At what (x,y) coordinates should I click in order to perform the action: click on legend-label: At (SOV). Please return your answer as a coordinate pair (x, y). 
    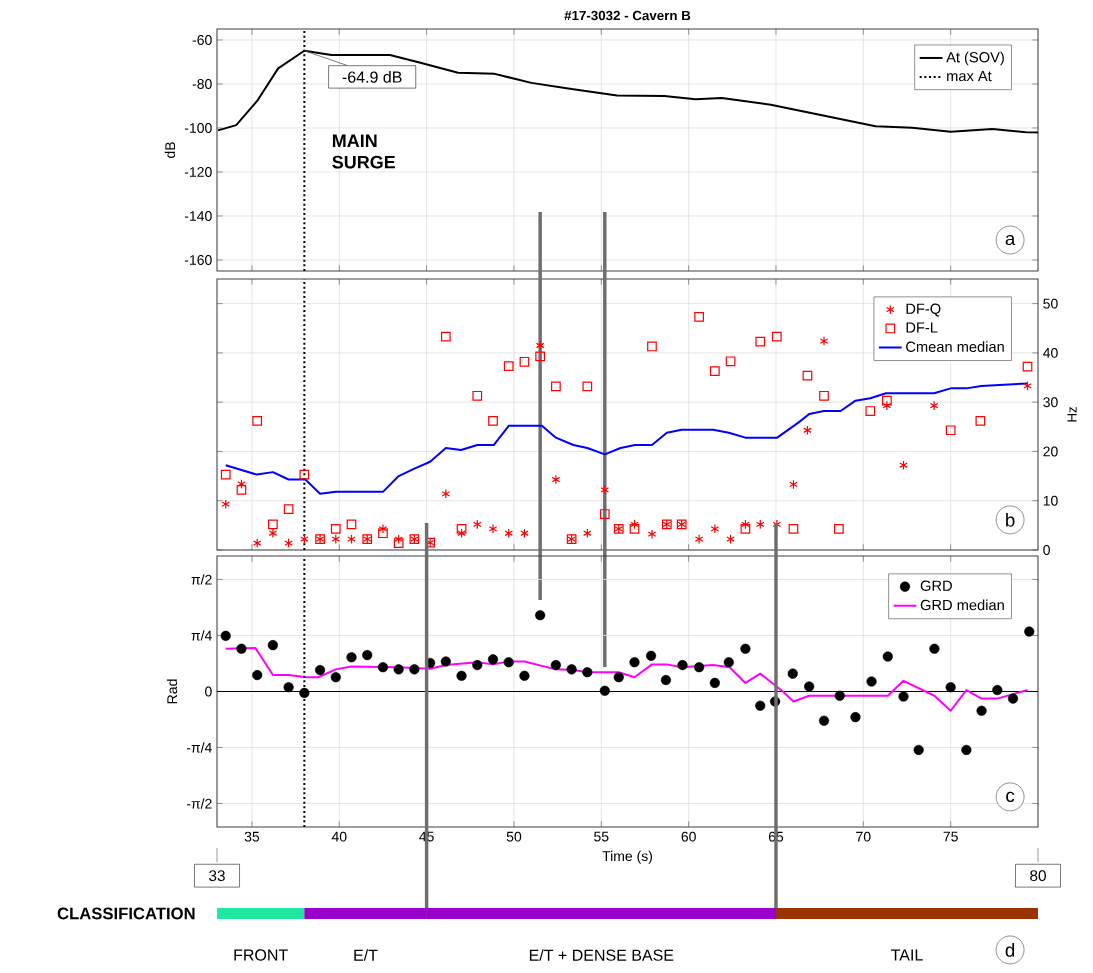
    Looking at the image, I should click on (975, 58).